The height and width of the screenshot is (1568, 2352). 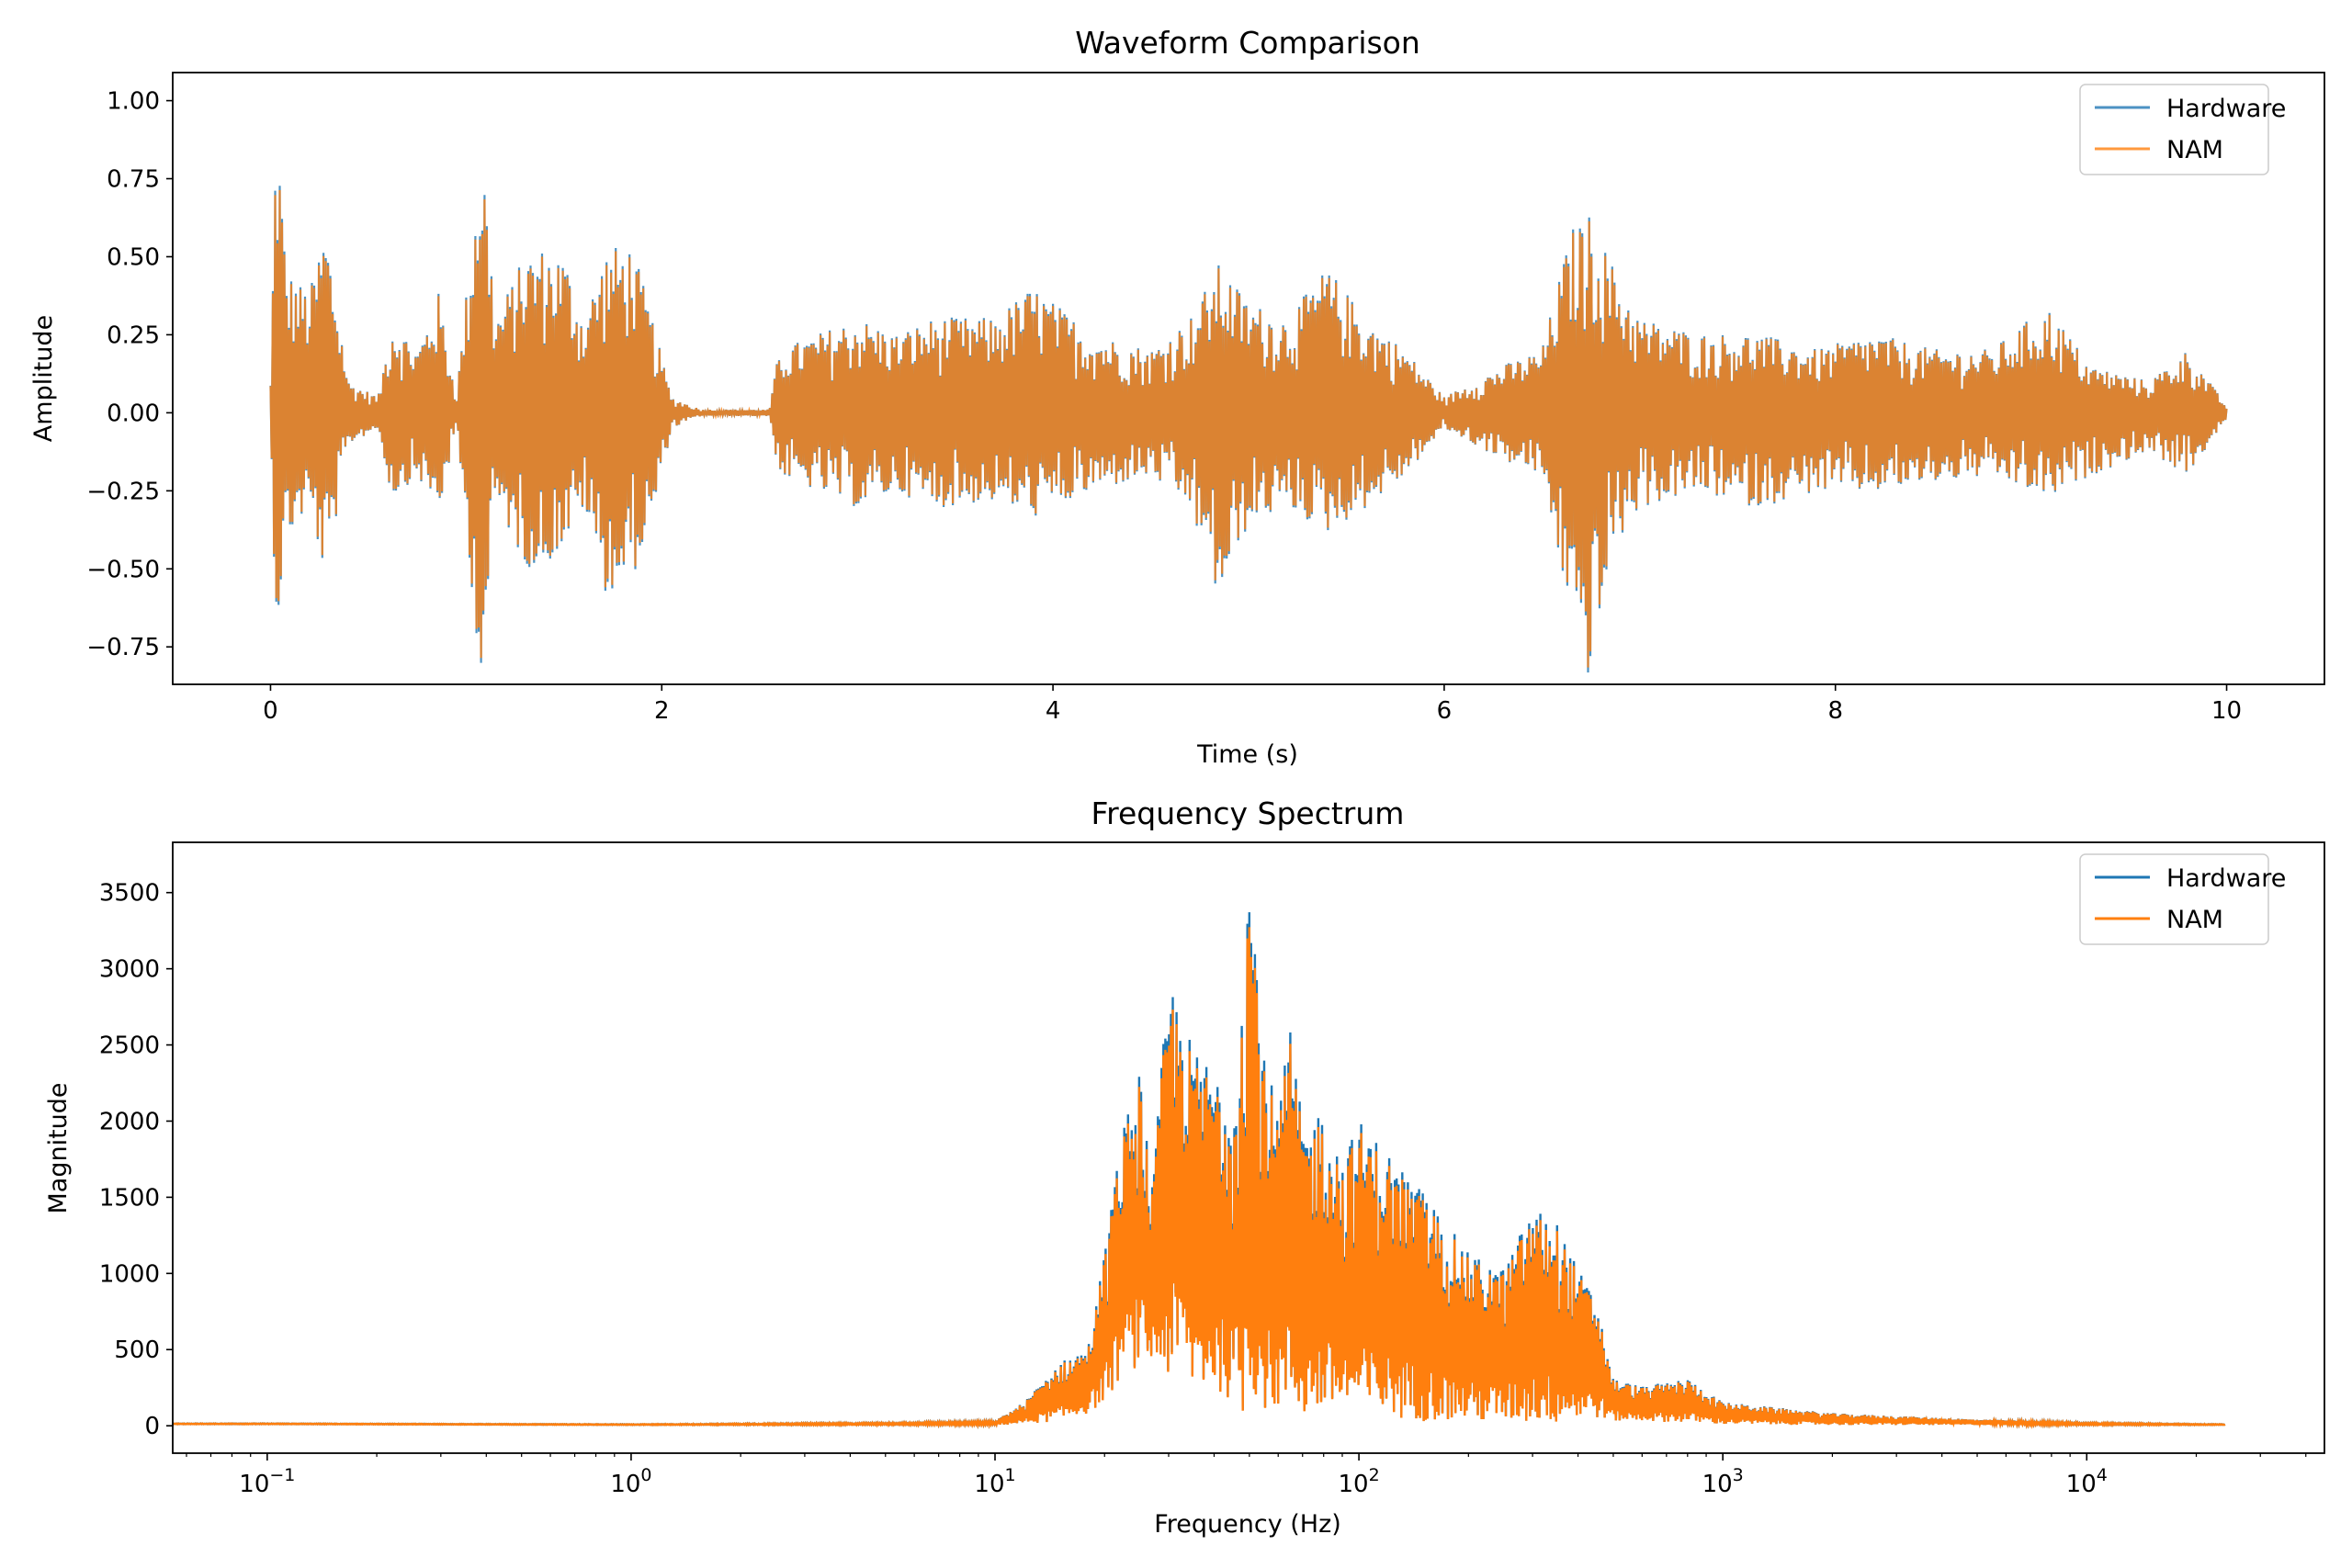 What do you see at coordinates (1247, 755) in the screenshot?
I see `waveform-x-label: Time (s)` at bounding box center [1247, 755].